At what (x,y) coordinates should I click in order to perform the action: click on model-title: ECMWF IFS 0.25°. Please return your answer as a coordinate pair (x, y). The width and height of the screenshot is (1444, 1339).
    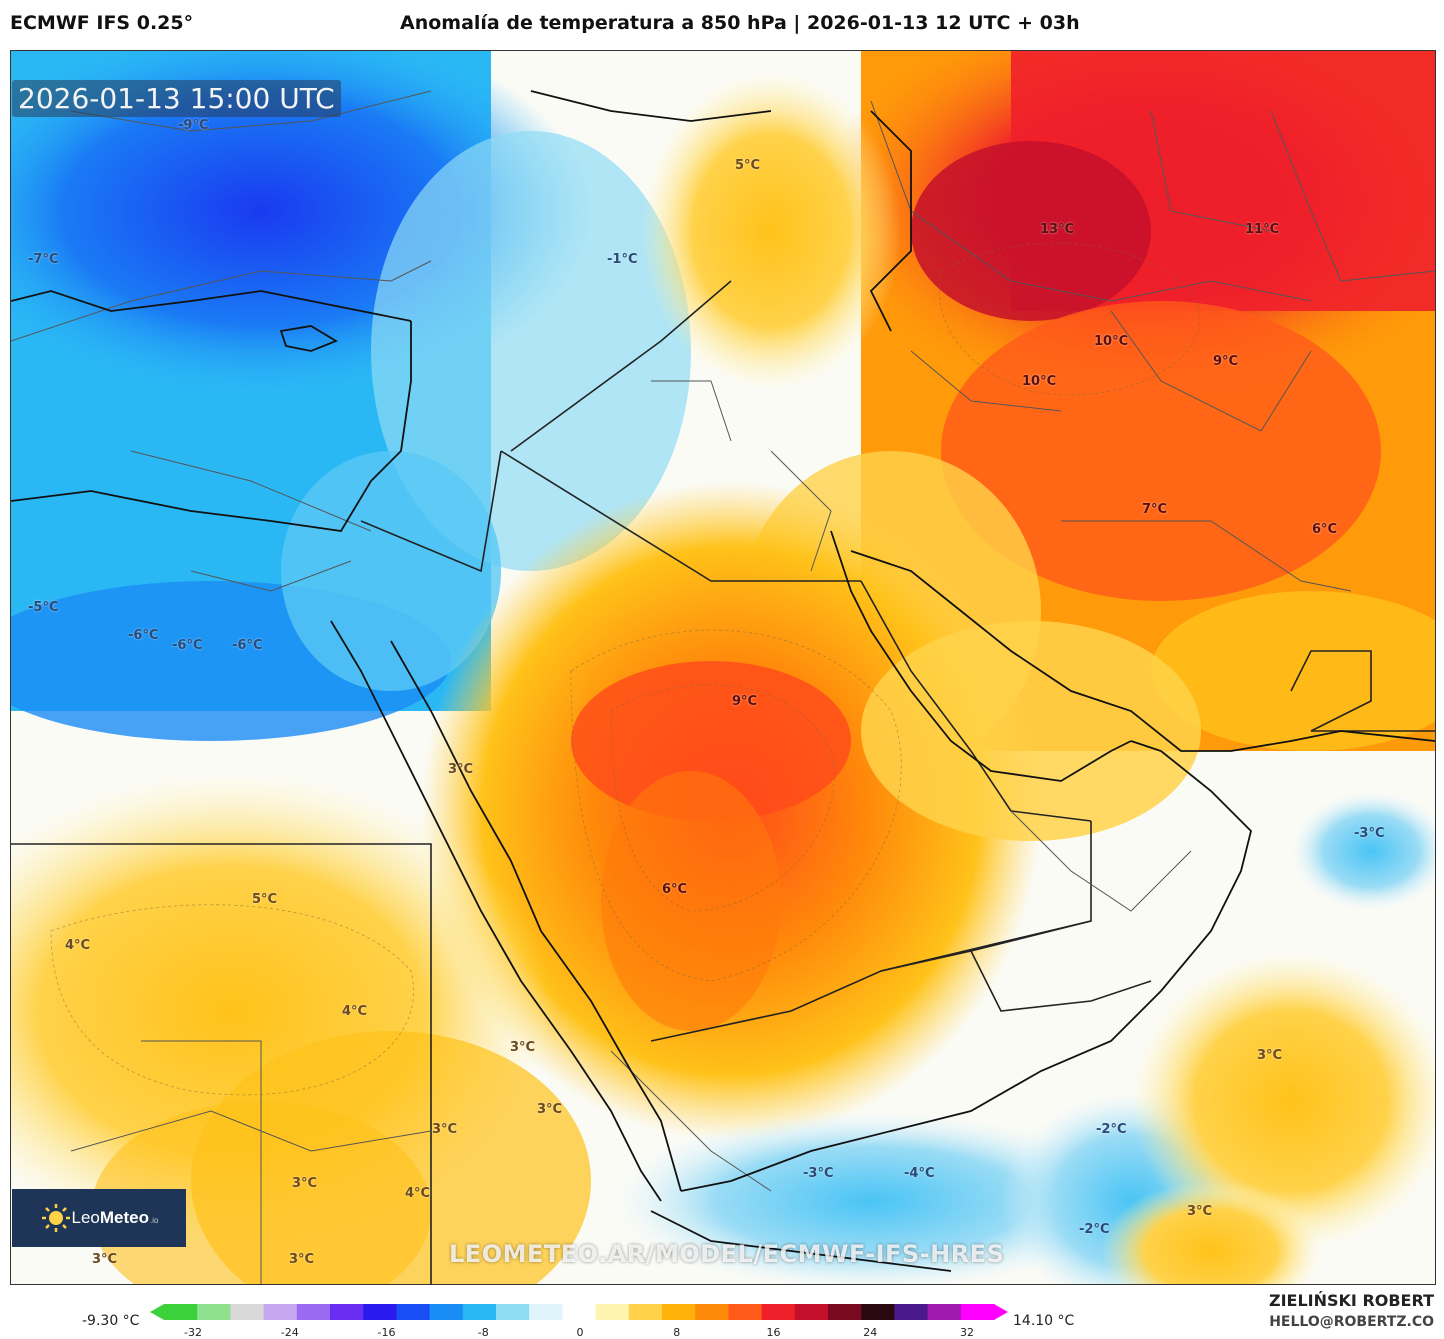
    Looking at the image, I should click on (102, 23).